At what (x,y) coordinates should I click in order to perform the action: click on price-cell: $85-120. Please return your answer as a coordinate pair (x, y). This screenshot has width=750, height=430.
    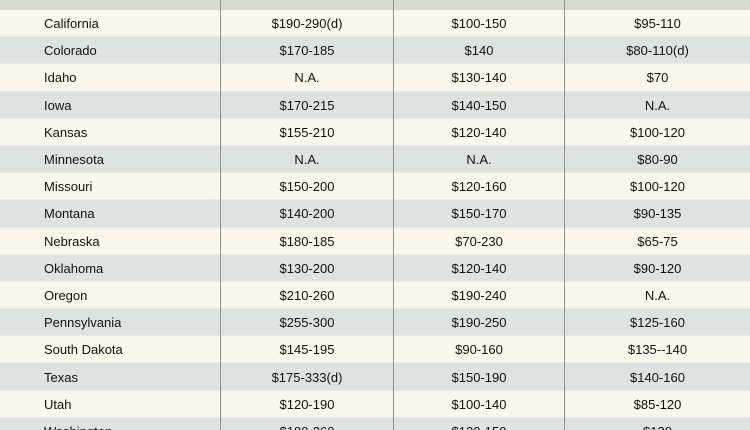
    Looking at the image, I should click on (657, 404).